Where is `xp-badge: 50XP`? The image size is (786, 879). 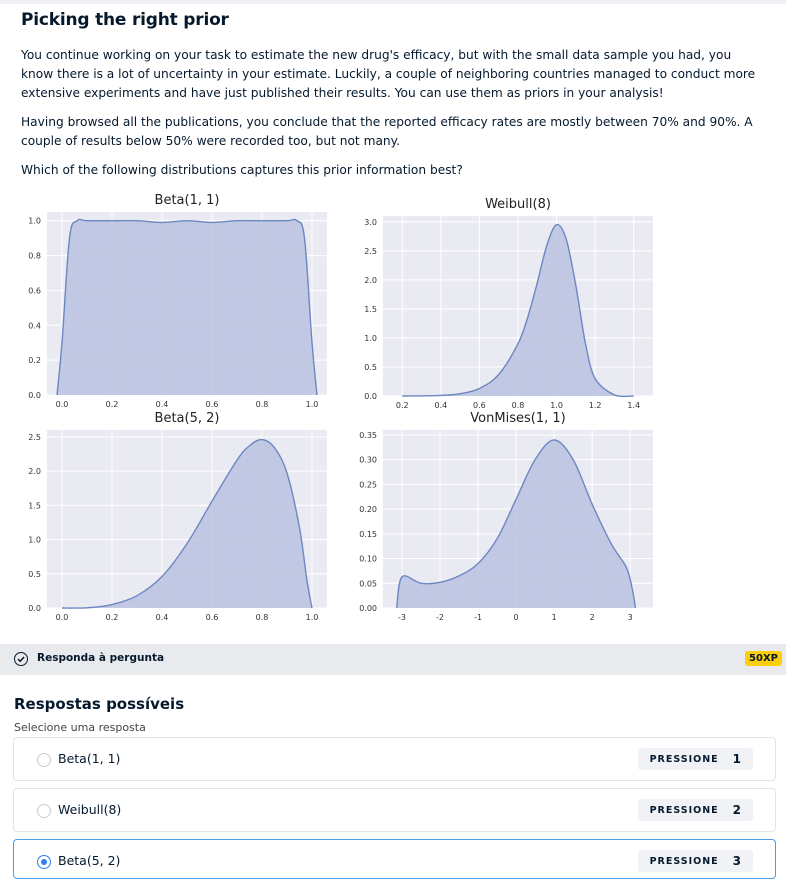
xp-badge: 50XP is located at coordinates (763, 658).